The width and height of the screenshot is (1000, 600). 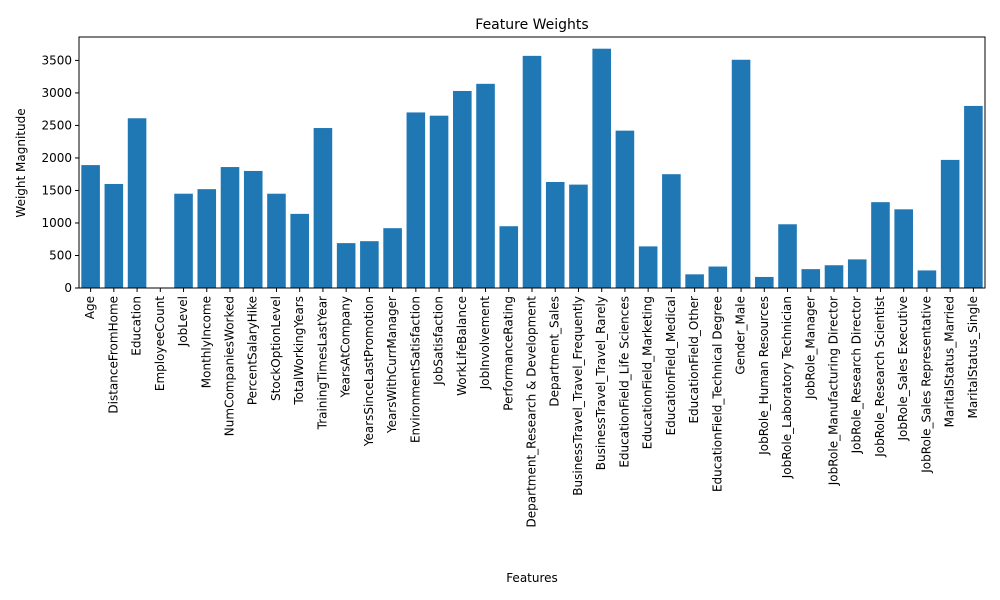 I want to click on x-tick-label-31: JobRole_Manager, so click(x=810, y=348).